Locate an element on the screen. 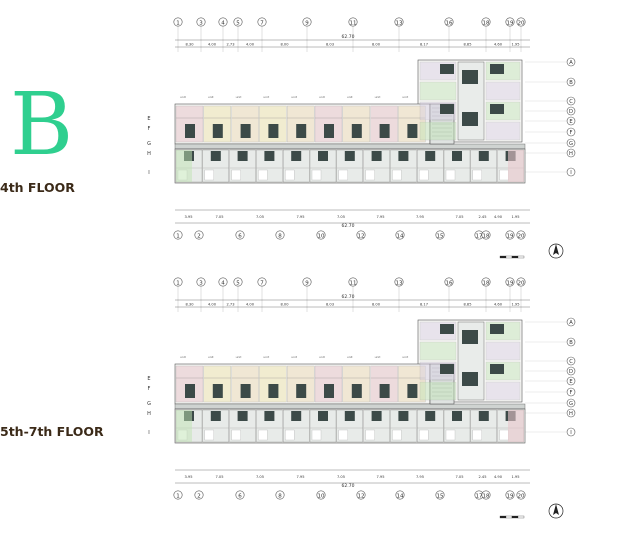 This screenshot has height=540, width=640. dimension-value-top: 4.00 is located at coordinates (250, 45).